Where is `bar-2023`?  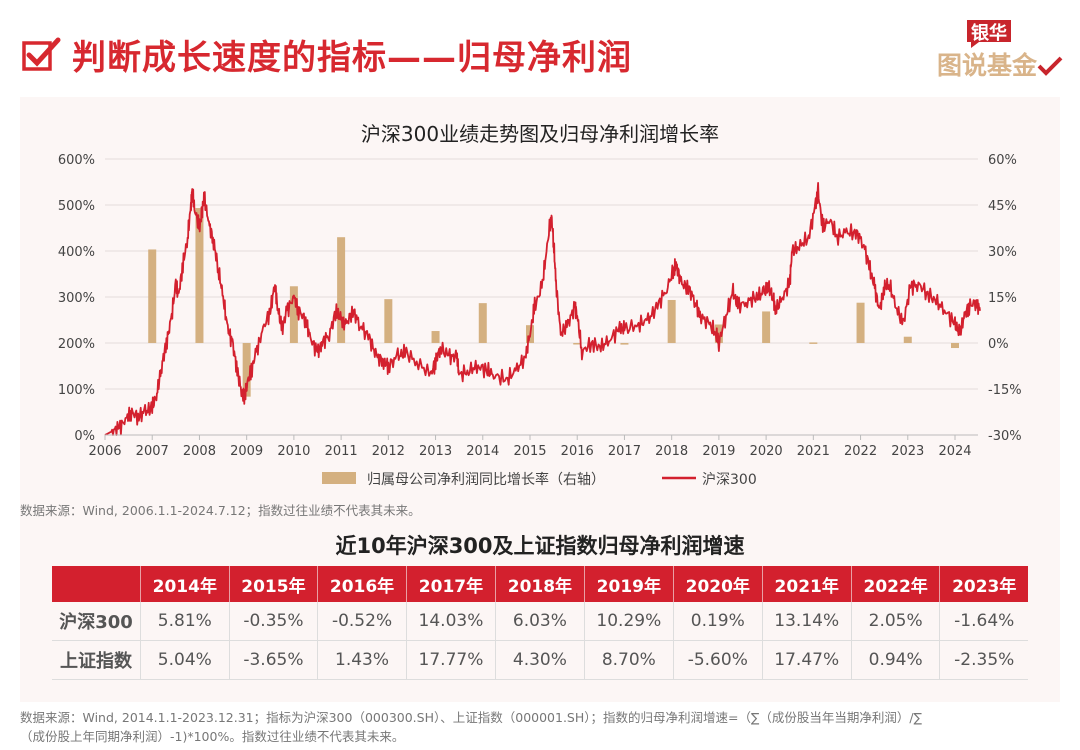
bar-2023 is located at coordinates (907, 339).